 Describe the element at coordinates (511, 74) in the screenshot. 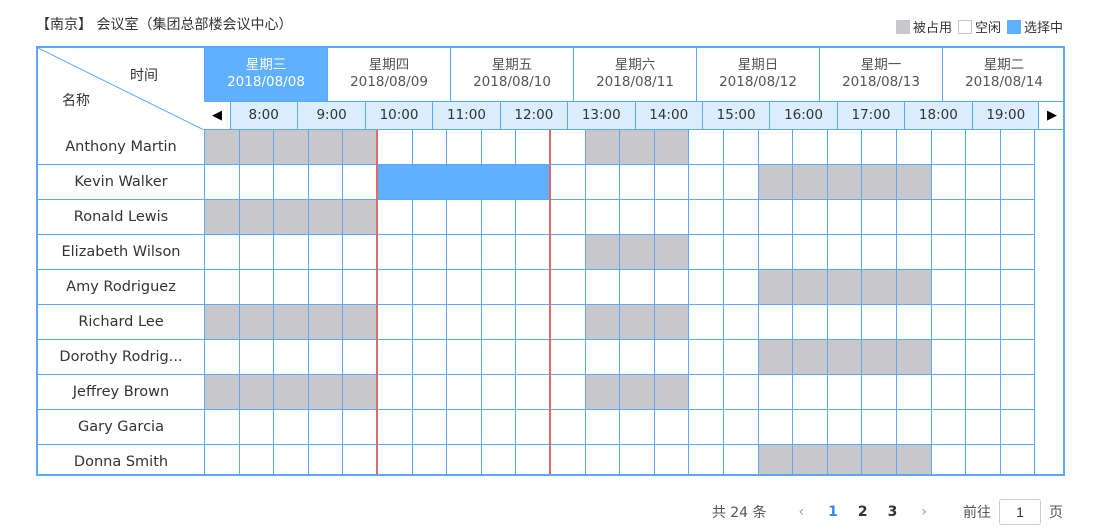

I see `day-tab: 星期五 2018/08/10` at that location.